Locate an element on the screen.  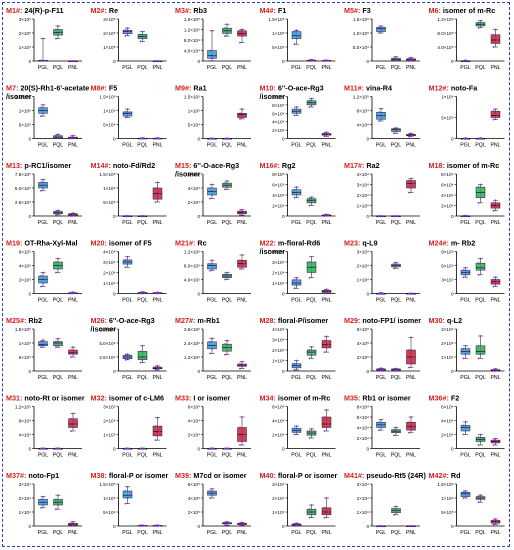
panel-name: m-floral-Rd6 is located at coordinates (299, 243).